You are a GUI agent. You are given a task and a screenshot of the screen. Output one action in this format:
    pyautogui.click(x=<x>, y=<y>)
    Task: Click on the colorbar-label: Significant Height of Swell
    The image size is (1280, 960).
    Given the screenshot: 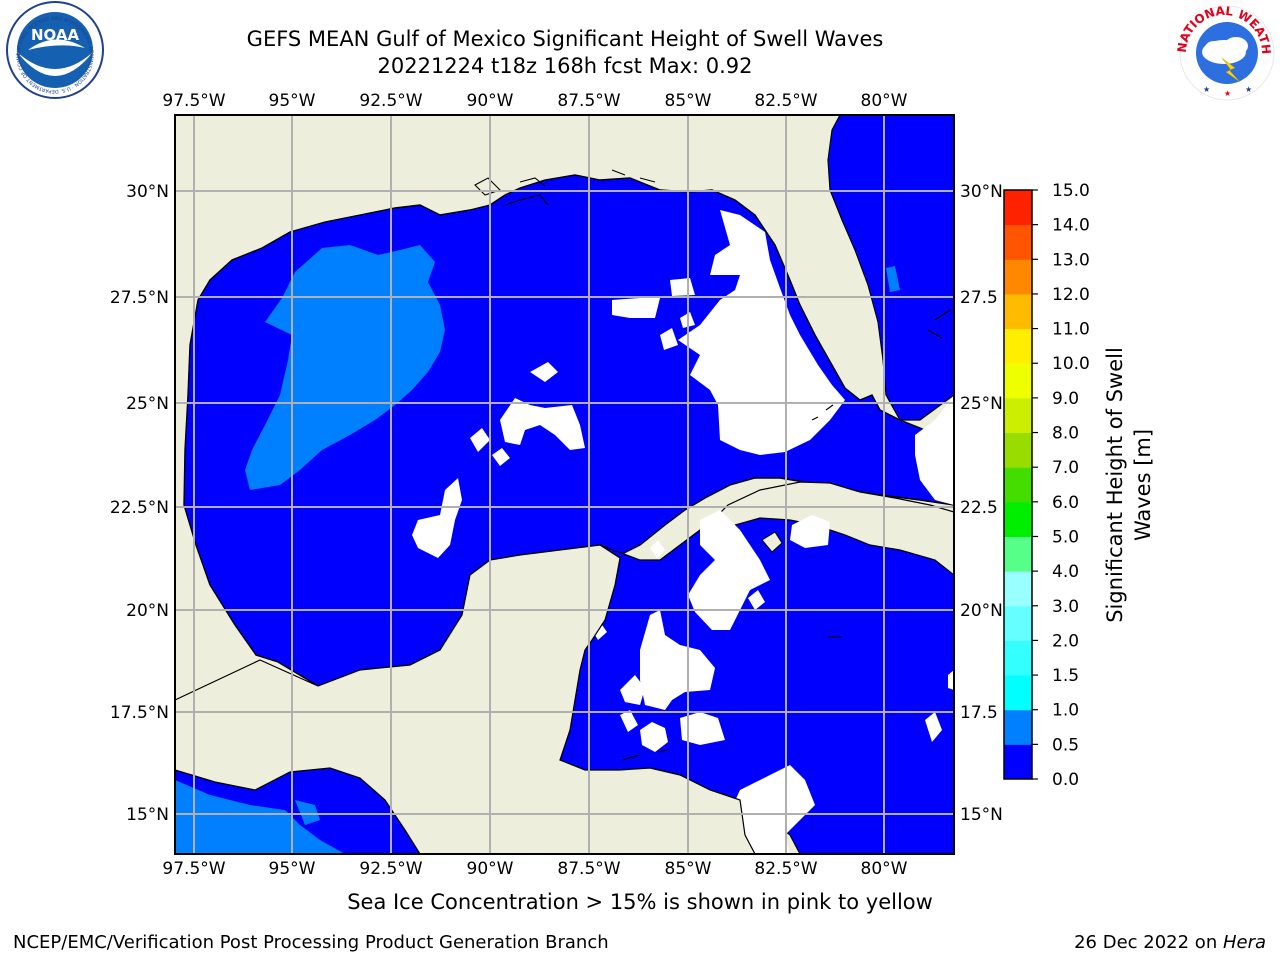 What is the action you would take?
    pyautogui.click(x=1115, y=485)
    